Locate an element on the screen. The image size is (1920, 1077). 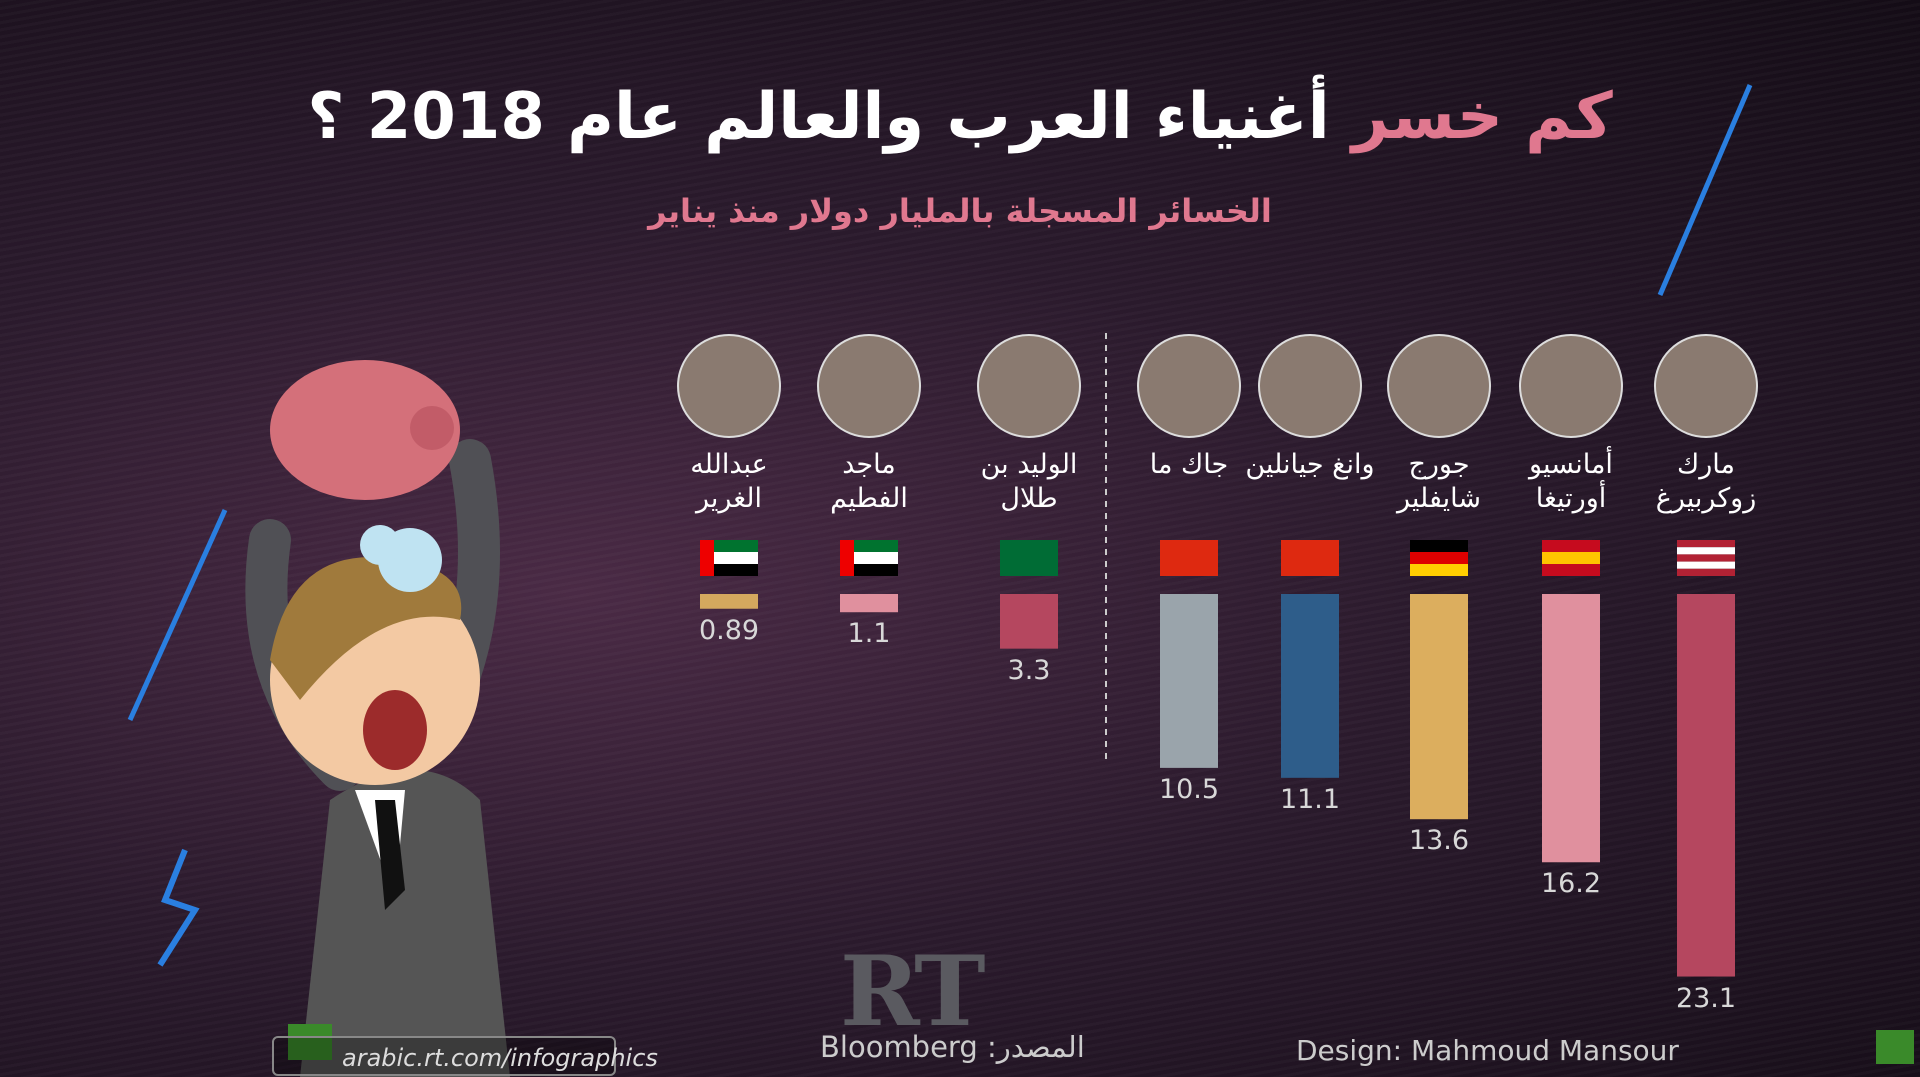
value-label: 10.5 is located at coordinates (1189, 789).